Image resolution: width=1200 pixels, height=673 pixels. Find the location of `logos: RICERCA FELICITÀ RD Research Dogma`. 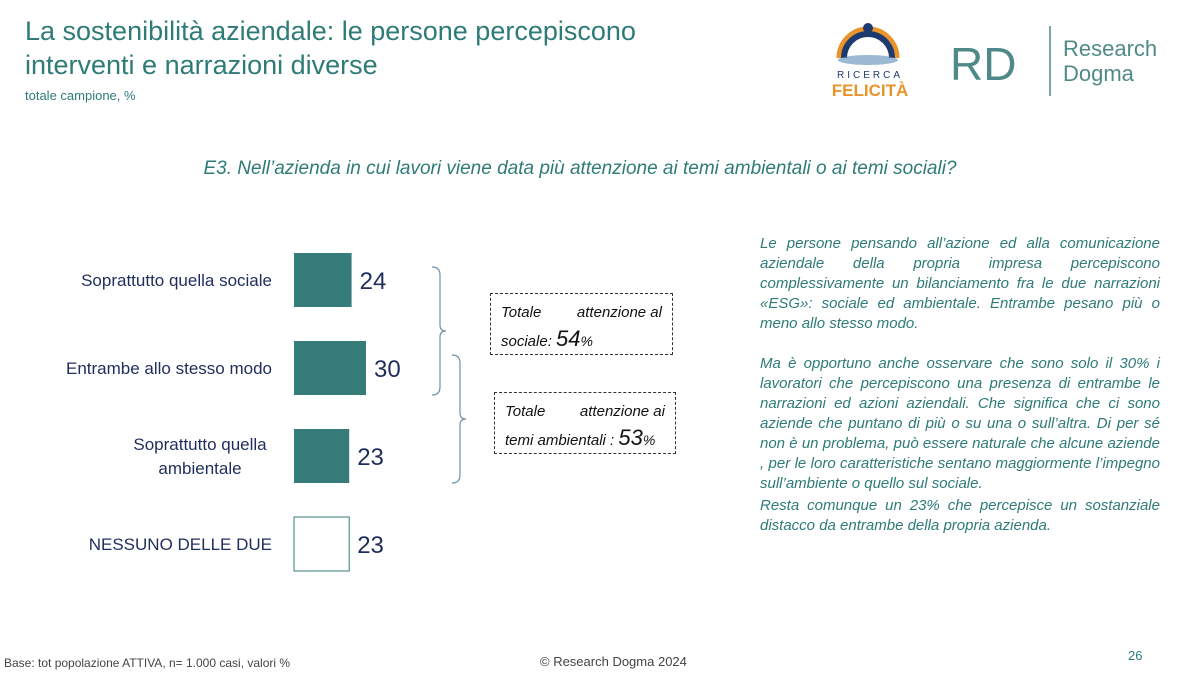

logos: RICERCA FELICITÀ RD Research Dogma is located at coordinates (994, 61).